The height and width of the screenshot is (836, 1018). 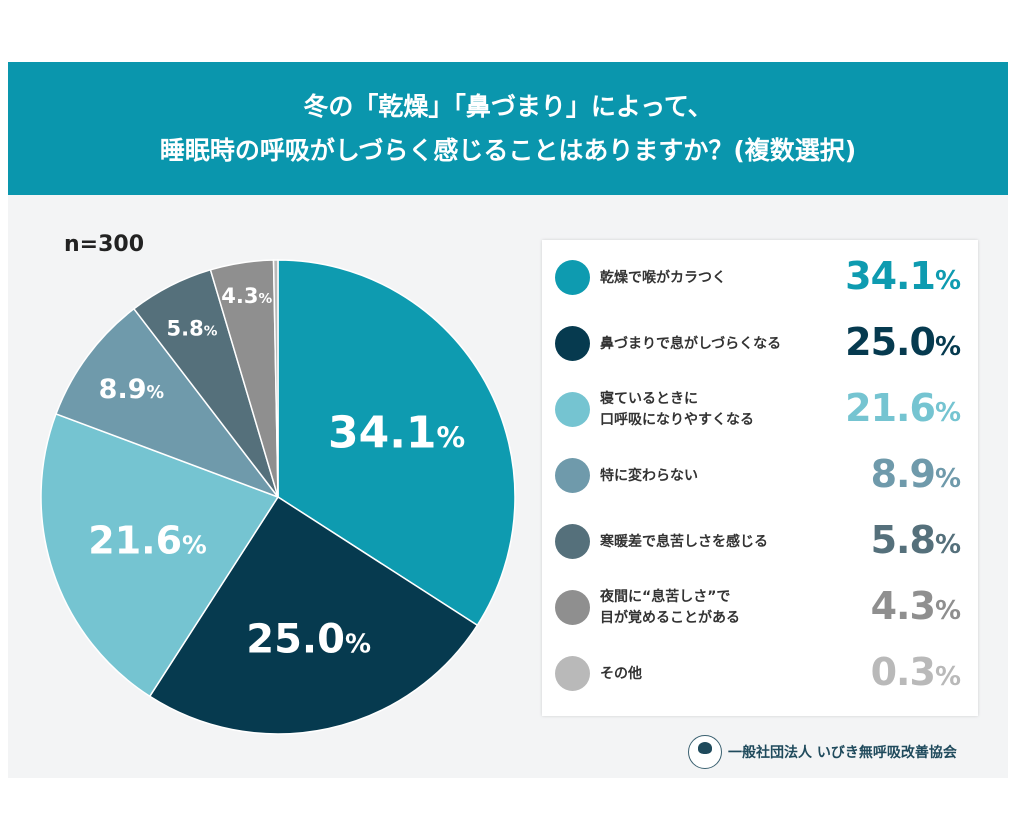 What do you see at coordinates (705, 752) in the screenshot?
I see `logo-icon` at bounding box center [705, 752].